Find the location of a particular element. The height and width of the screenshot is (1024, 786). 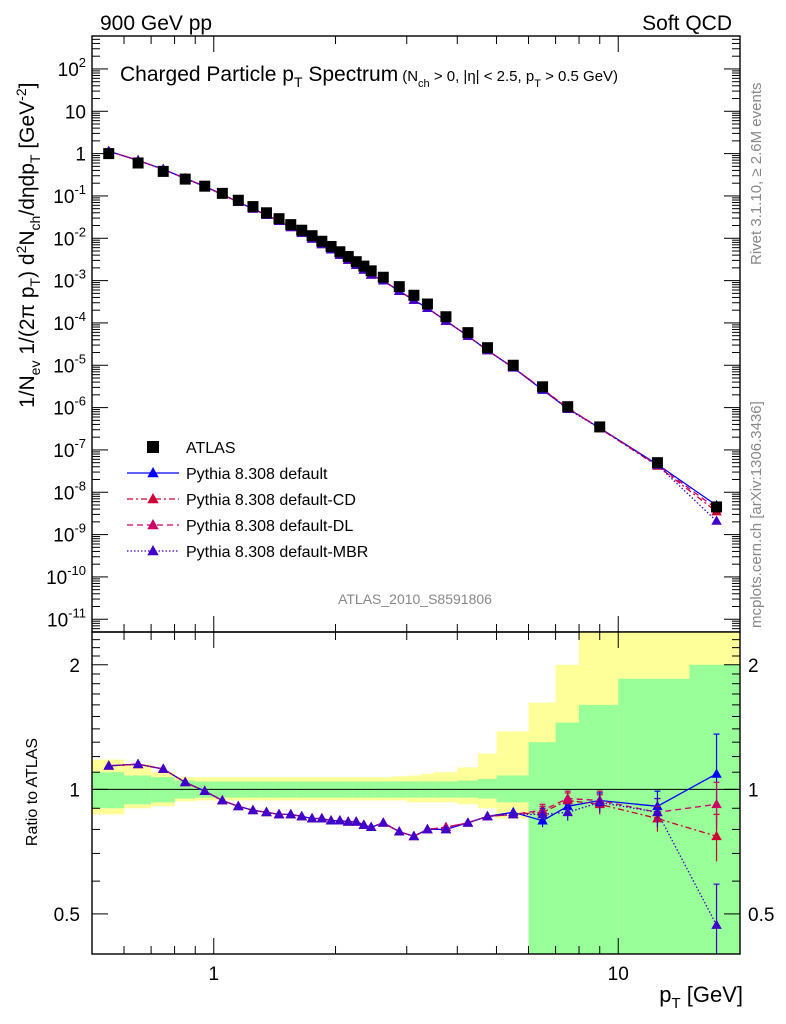

legend-entry: Pythia 8.308 default-CD is located at coordinates (241, 500).